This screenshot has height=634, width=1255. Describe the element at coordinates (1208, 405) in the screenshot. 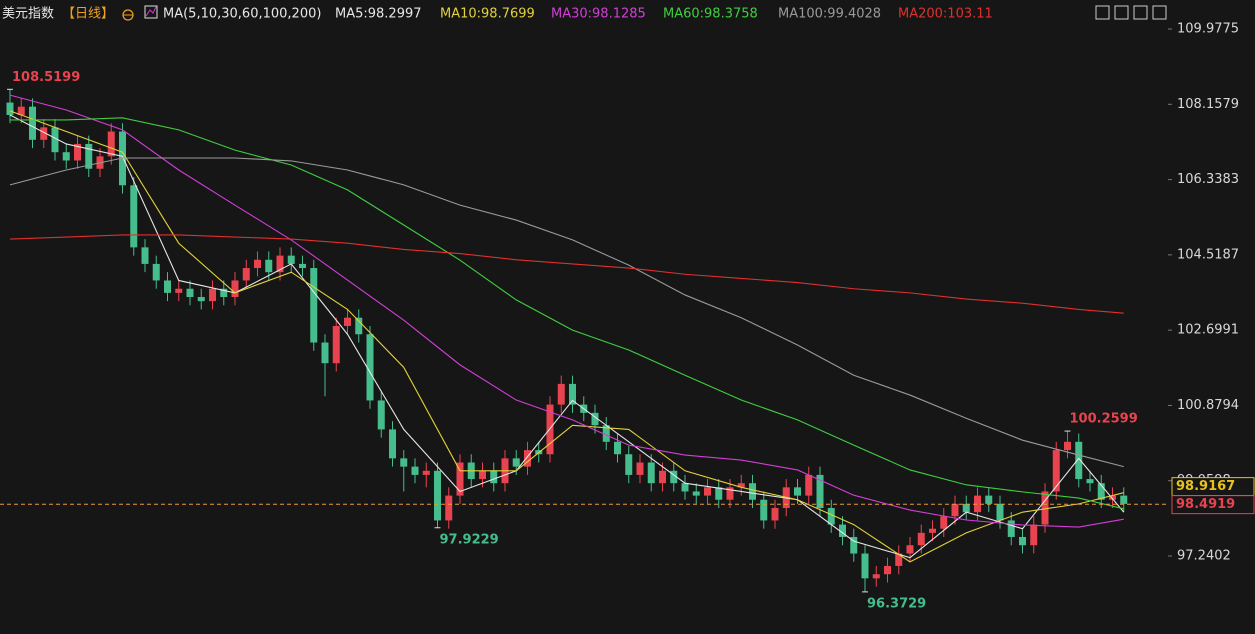

I see `y-tick-label: 100.8794` at that location.